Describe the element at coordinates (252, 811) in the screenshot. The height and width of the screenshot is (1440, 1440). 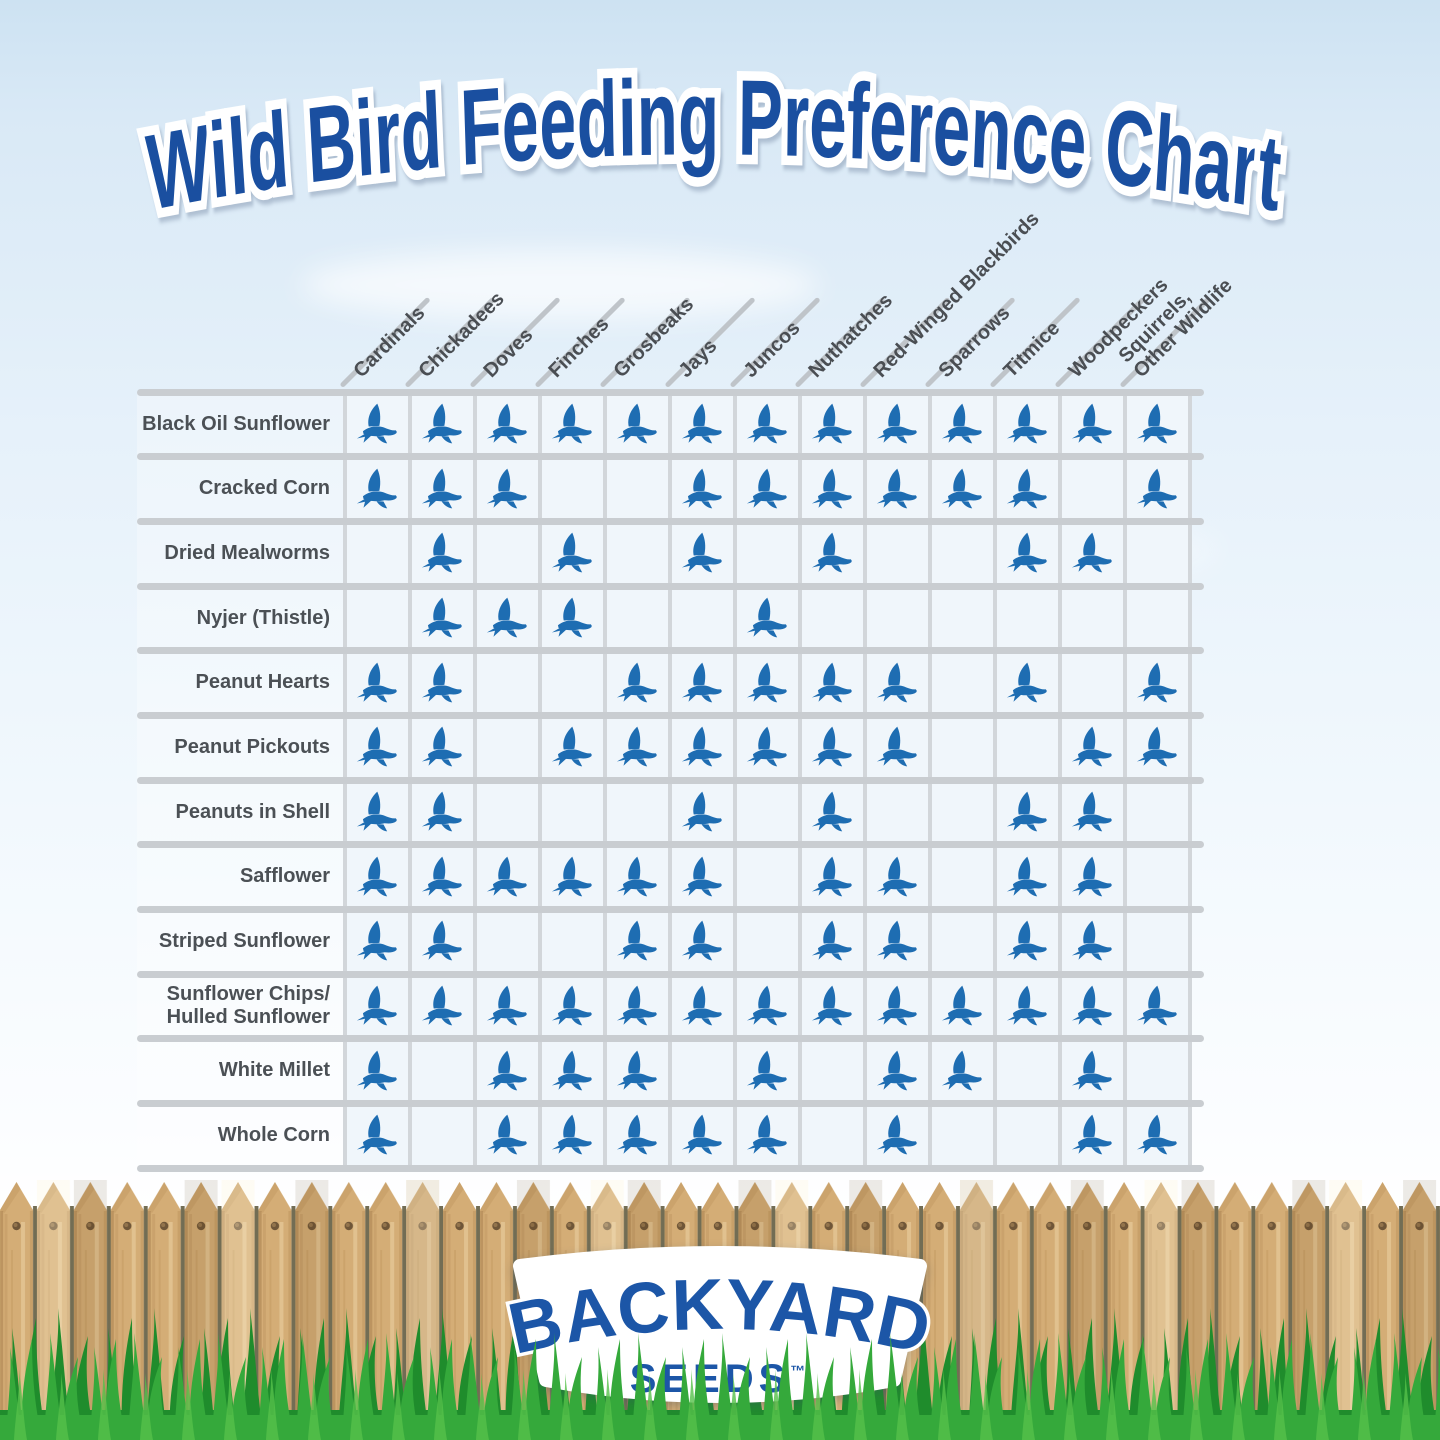
I see `row-label: Peanuts in Shell` at that location.